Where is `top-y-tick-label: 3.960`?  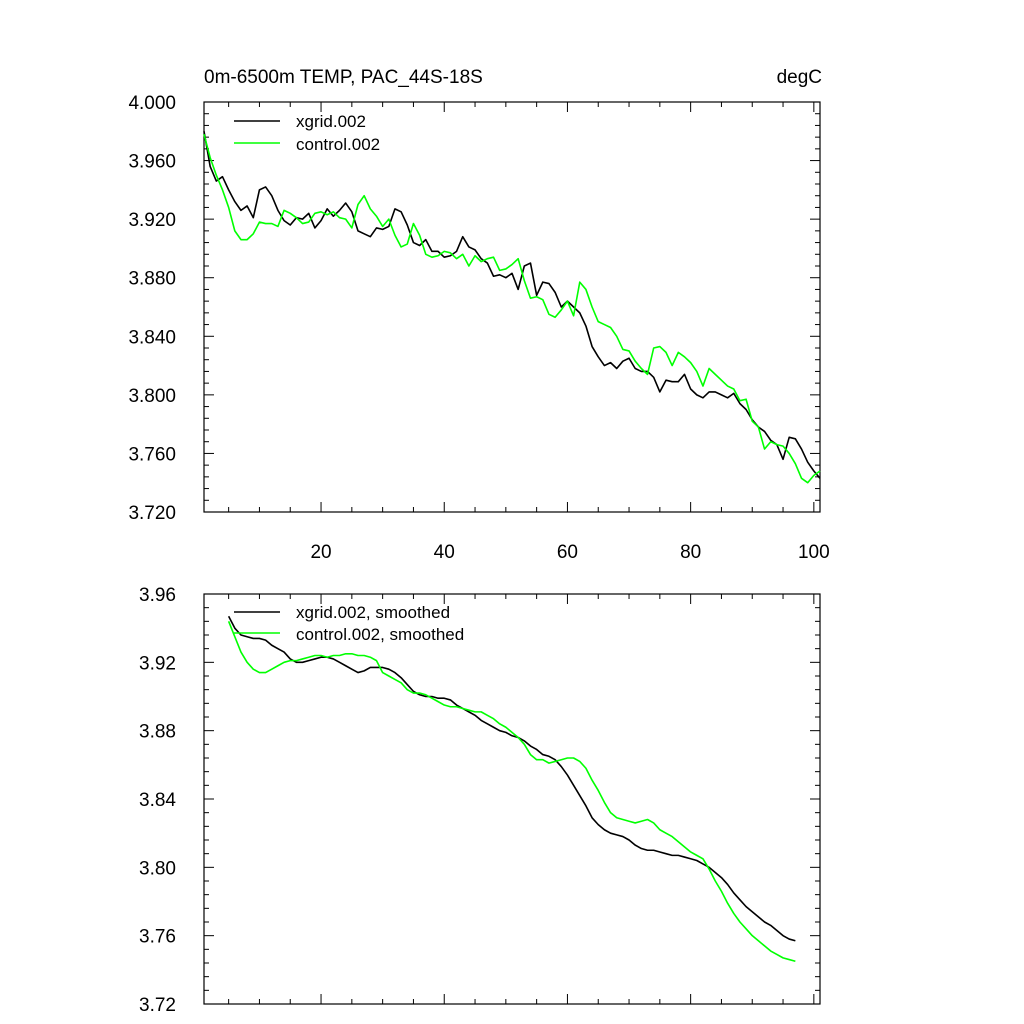
top-y-tick-label: 3.960 is located at coordinates (152, 162).